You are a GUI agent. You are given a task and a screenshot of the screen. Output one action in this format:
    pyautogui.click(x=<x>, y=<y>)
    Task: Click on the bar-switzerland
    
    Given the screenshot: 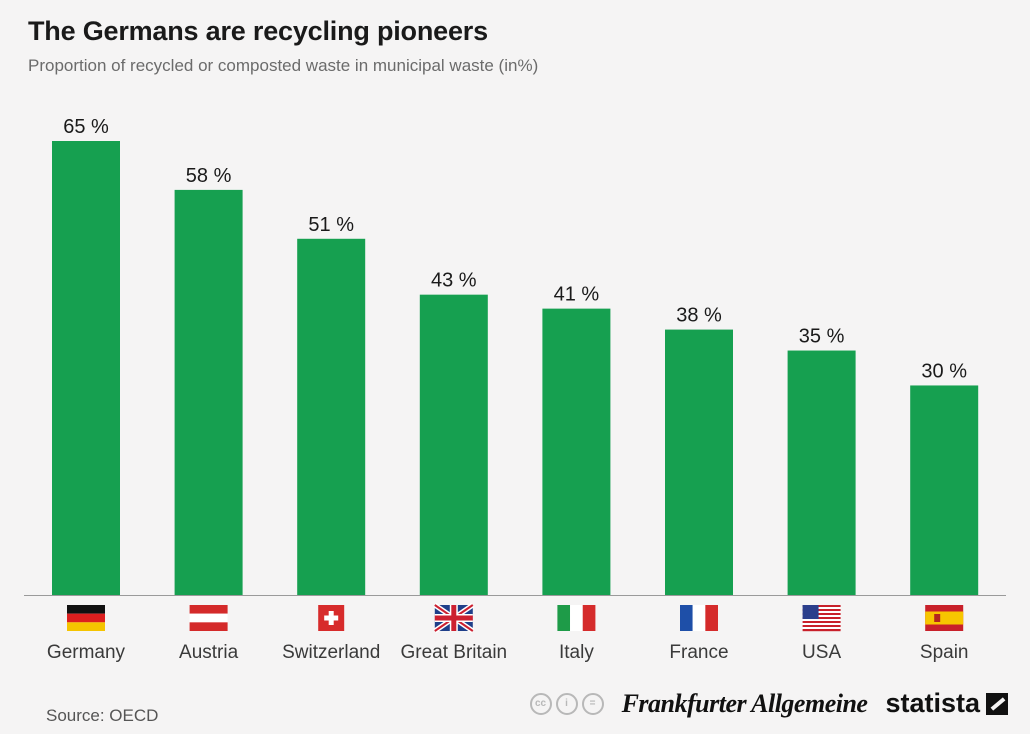 What is the action you would take?
    pyautogui.click(x=331, y=417)
    